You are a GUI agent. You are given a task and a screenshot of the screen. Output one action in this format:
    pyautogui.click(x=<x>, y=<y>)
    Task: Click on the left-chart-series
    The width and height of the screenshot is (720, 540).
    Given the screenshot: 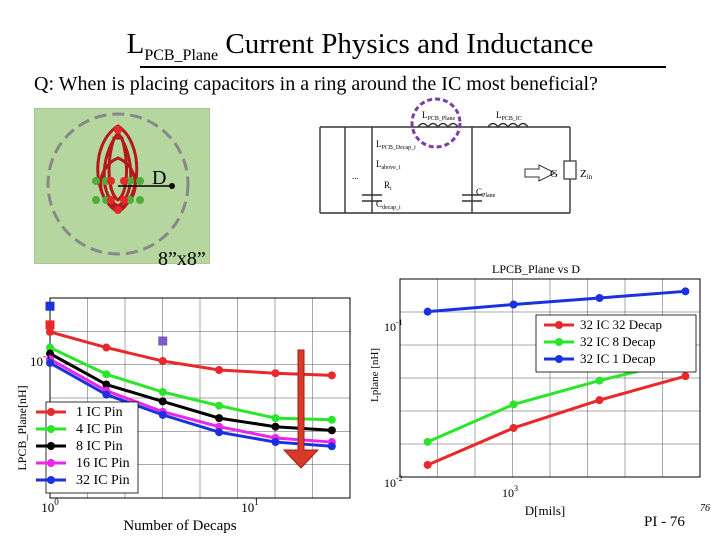 What is the action you would take?
    pyautogui.click(x=190, y=376)
    